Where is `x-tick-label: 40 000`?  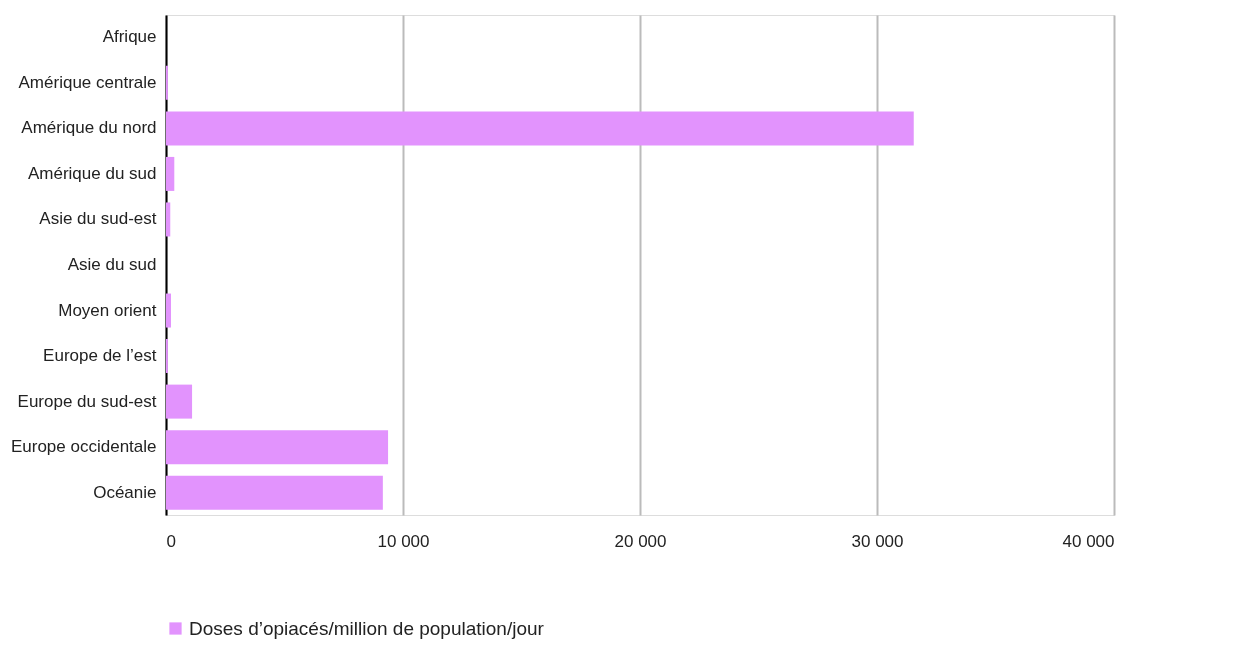
x-tick-label: 40 000 is located at coordinates (1088, 541).